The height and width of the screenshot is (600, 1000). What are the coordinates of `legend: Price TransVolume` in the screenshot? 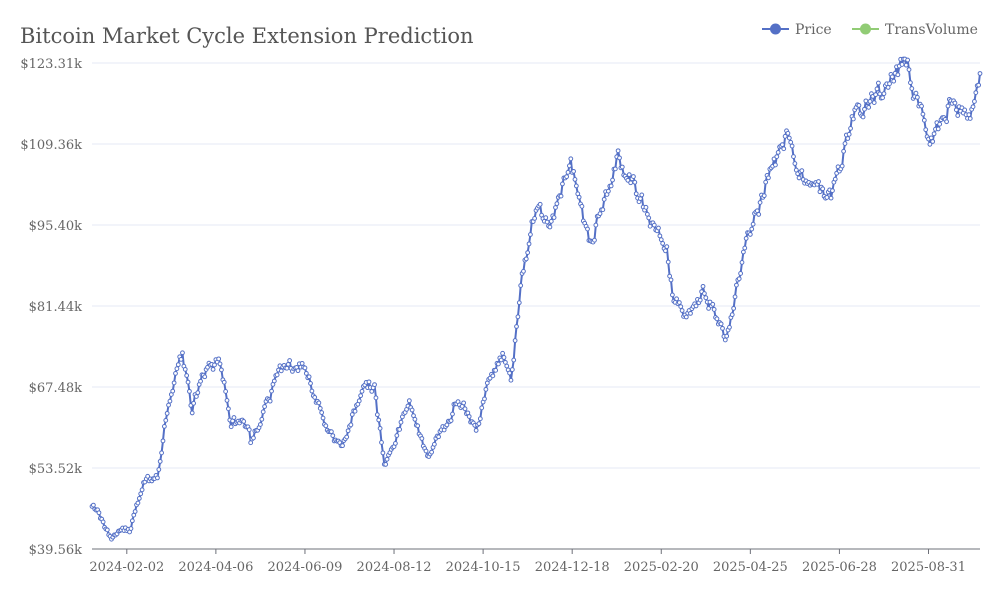 It's located at (870, 30).